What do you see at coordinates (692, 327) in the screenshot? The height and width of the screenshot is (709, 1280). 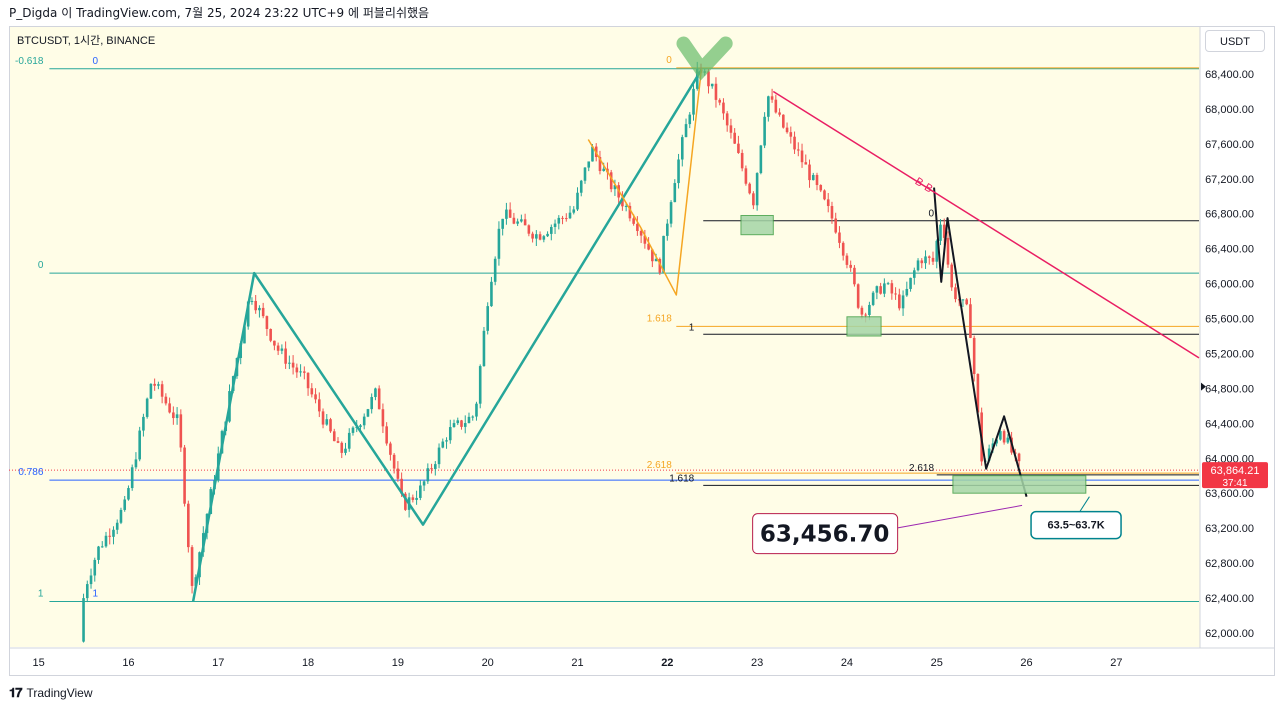 I see `fib-black-label: 1` at bounding box center [692, 327].